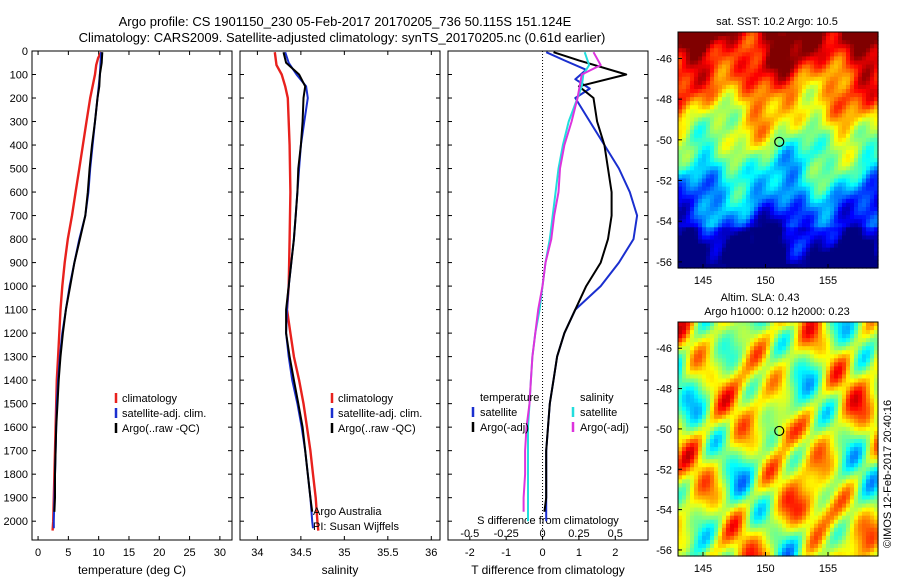 This screenshot has width=900, height=580. What do you see at coordinates (664, 100) in the screenshot?
I see `map-y-tick-label: -48` at bounding box center [664, 100].